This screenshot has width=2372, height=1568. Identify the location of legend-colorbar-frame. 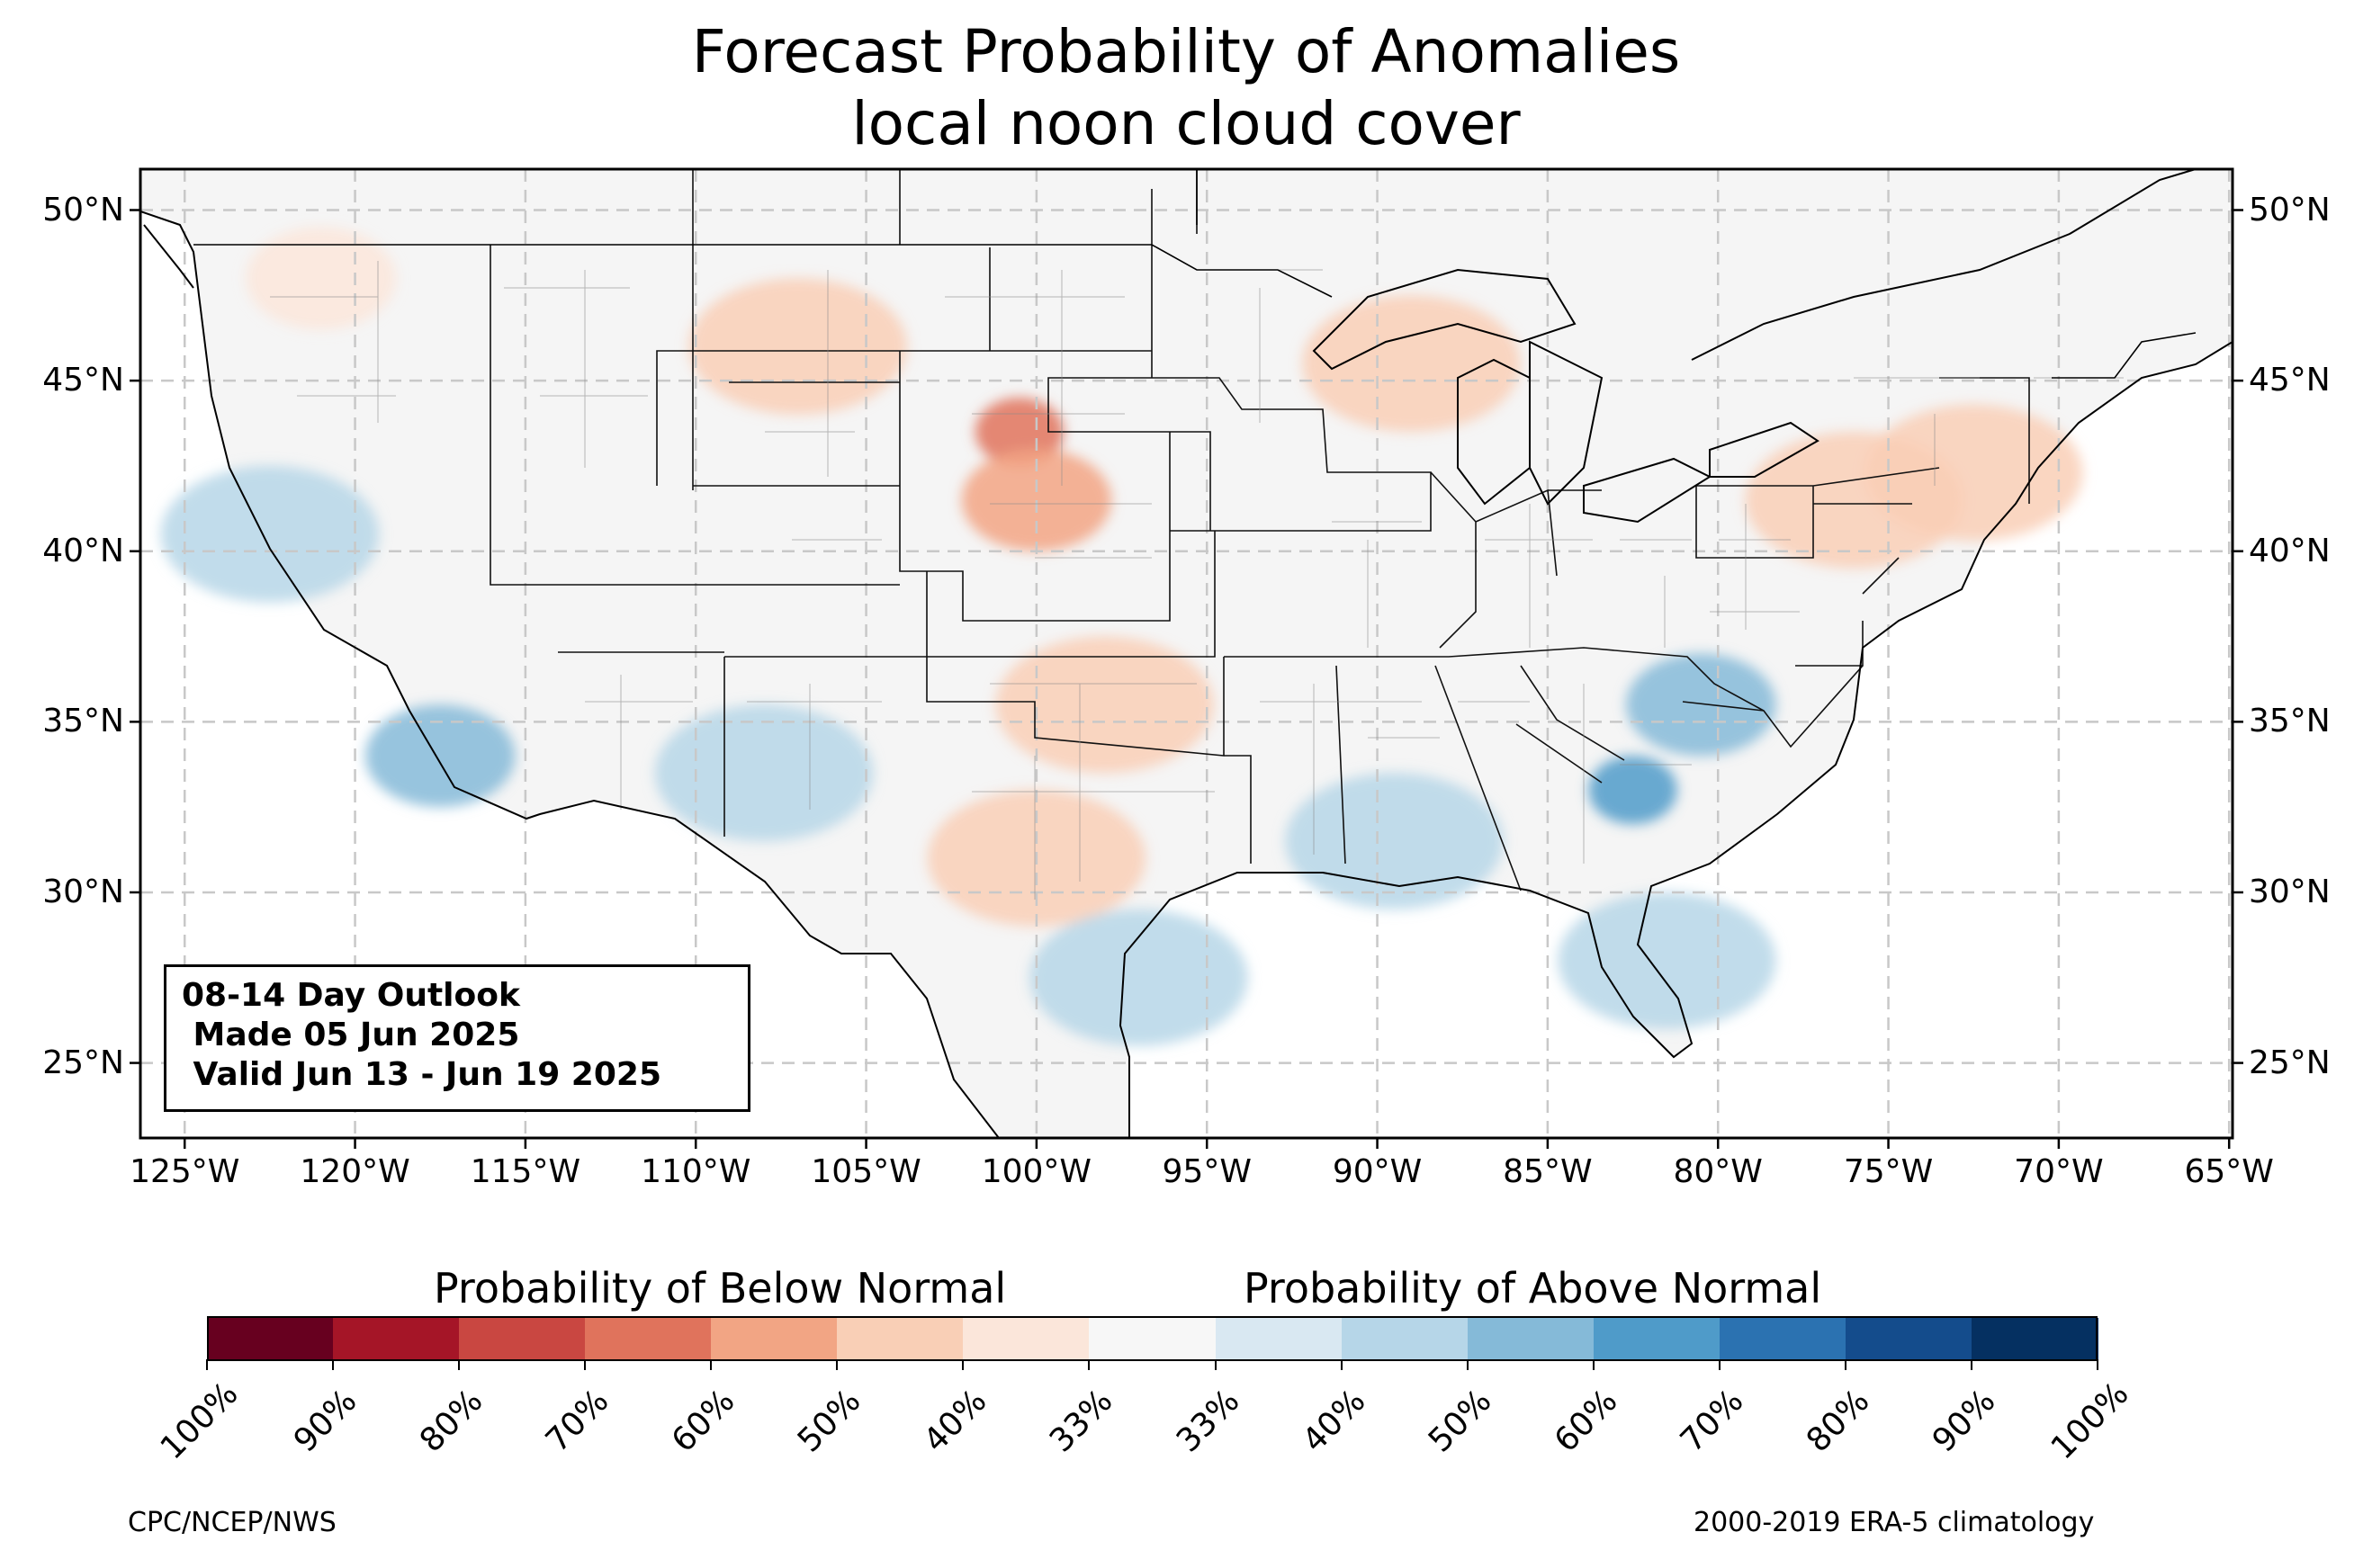
(1152, 1338).